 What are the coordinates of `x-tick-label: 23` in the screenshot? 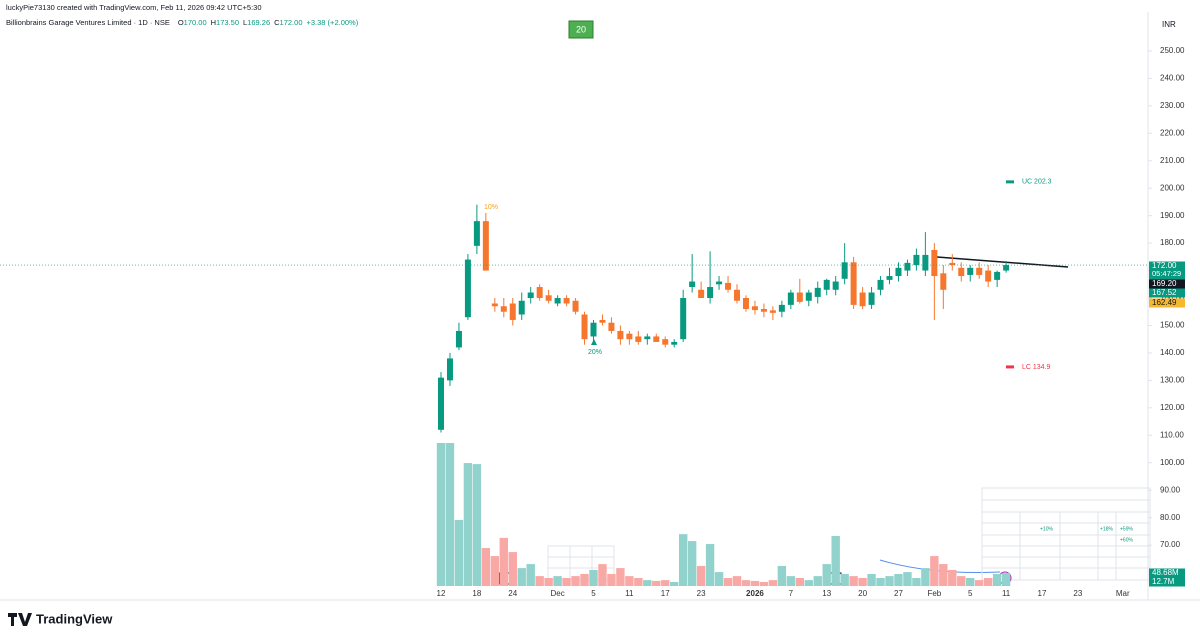 It's located at (701, 593).